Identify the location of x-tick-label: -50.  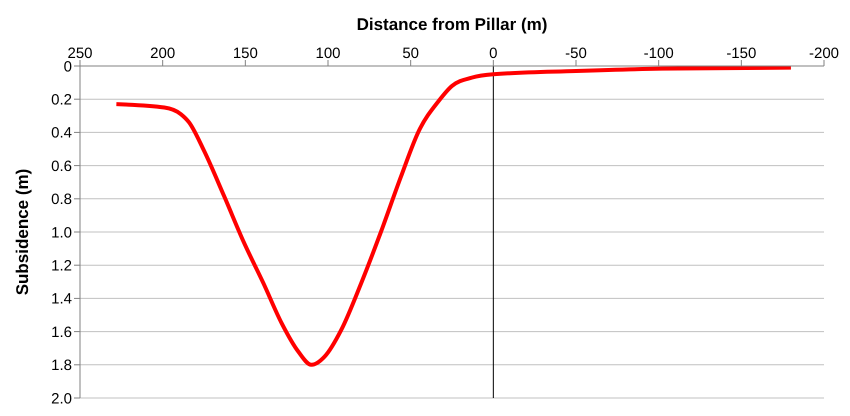
(576, 53).